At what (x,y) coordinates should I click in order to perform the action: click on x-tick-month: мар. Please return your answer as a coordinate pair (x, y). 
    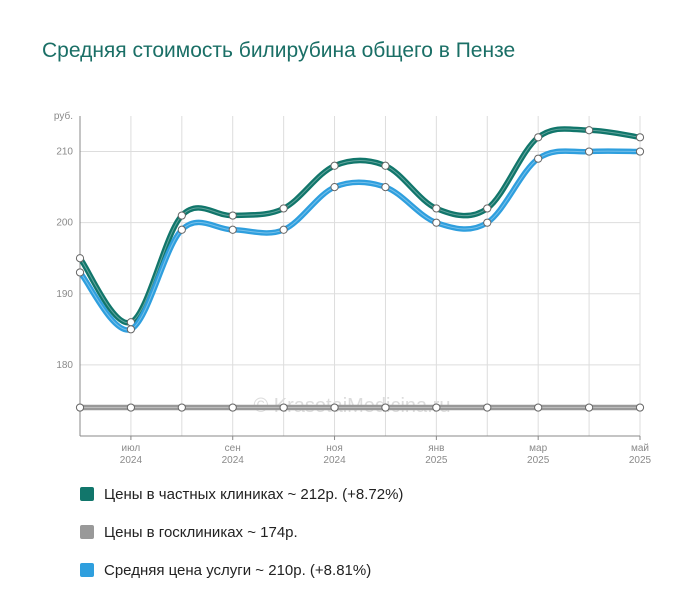
    Looking at the image, I should click on (538, 448).